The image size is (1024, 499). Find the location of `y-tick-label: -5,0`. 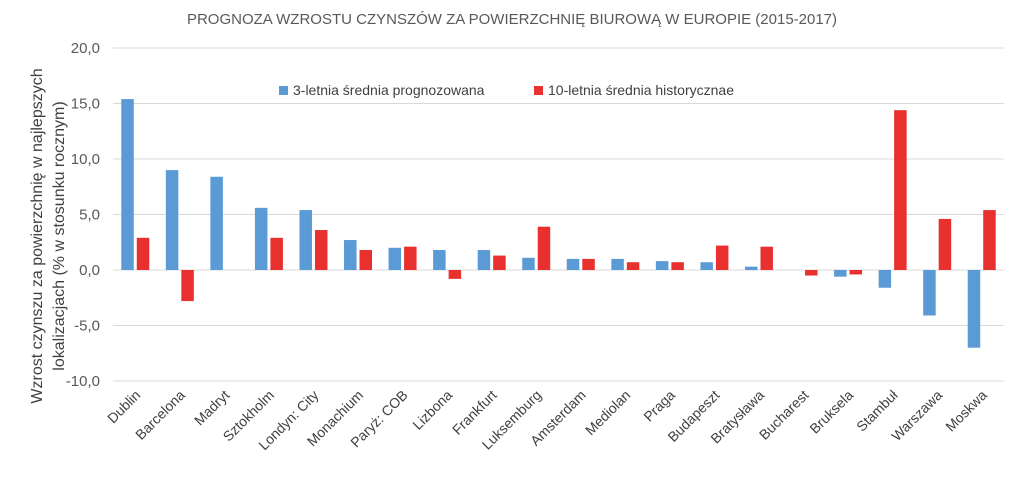

y-tick-label: -5,0 is located at coordinates (87, 326).